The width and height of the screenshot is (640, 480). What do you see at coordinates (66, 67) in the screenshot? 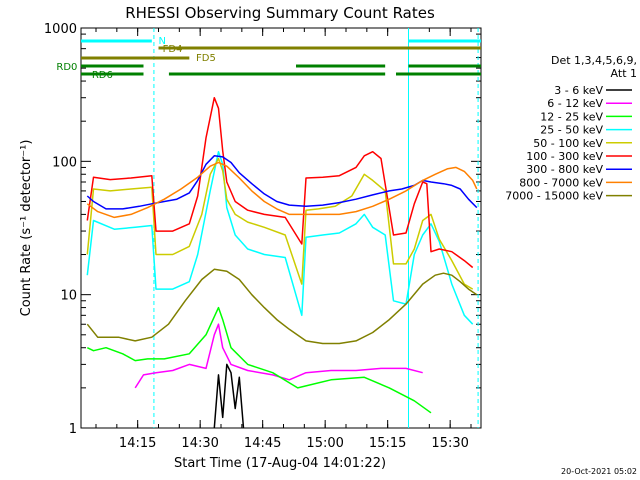
I see `attenuator-label: RD0` at bounding box center [66, 67].